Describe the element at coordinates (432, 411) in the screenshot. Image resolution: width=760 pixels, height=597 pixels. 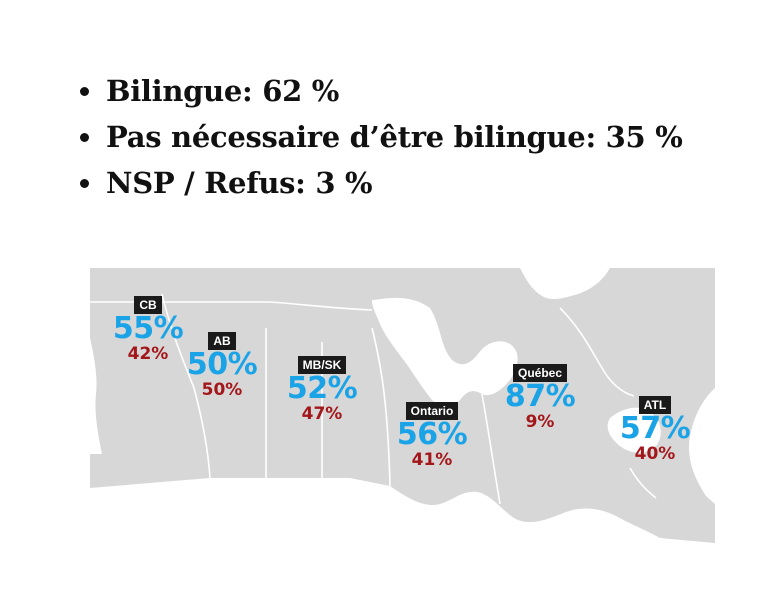
I see `region-tag: Ontario` at that location.